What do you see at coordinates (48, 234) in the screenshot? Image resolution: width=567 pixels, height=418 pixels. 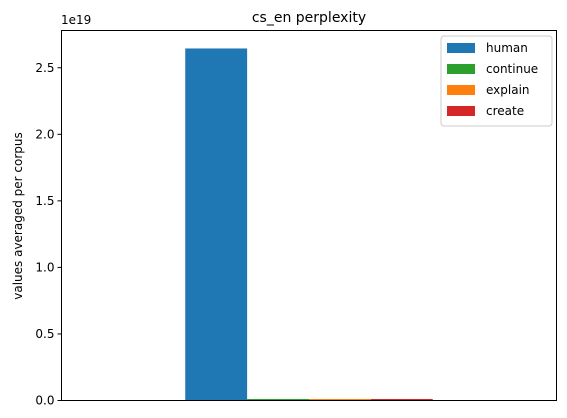 I see `y-axis-ticks: 0.0 0.5 1.0 1.5 2.0 2.5` at bounding box center [48, 234].